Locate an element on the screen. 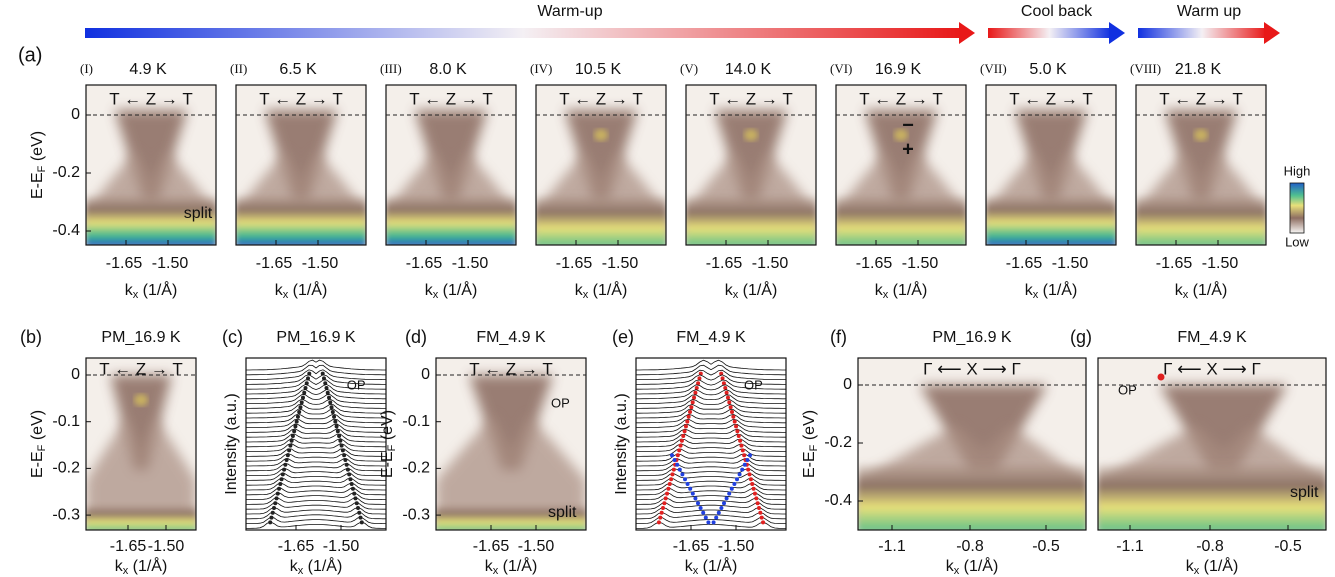 The height and width of the screenshot is (577, 1335). y-tick-label: 0 is located at coordinates (847, 384).